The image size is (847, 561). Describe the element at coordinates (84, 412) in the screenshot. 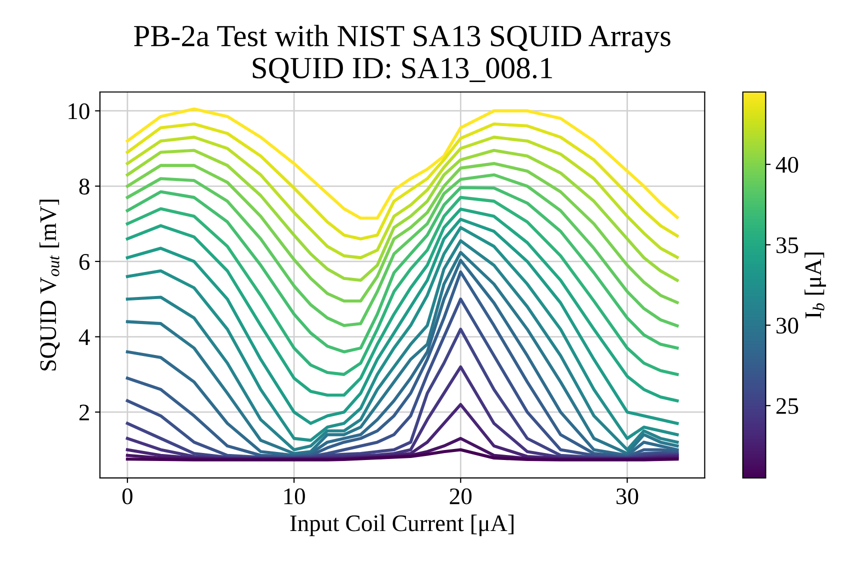

I see `y-tick-label: 2` at that location.